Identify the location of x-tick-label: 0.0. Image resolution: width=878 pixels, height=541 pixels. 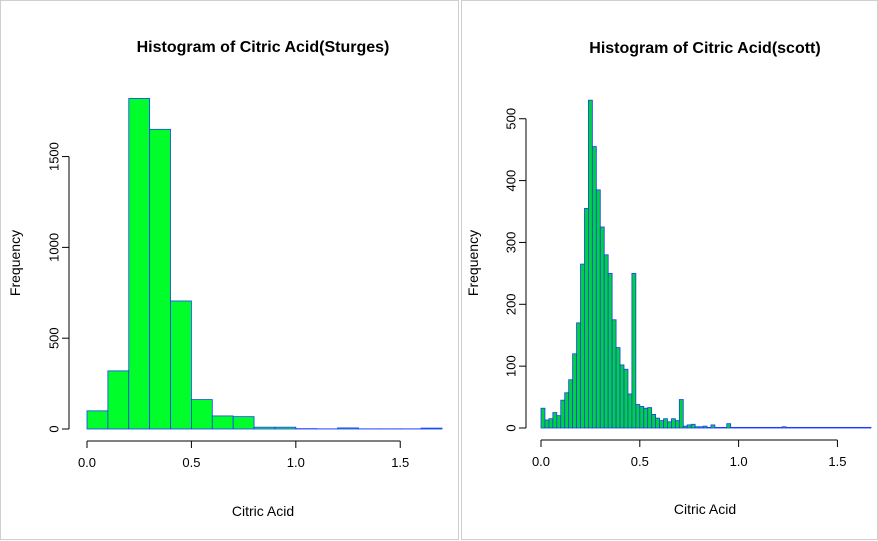
(87, 462).